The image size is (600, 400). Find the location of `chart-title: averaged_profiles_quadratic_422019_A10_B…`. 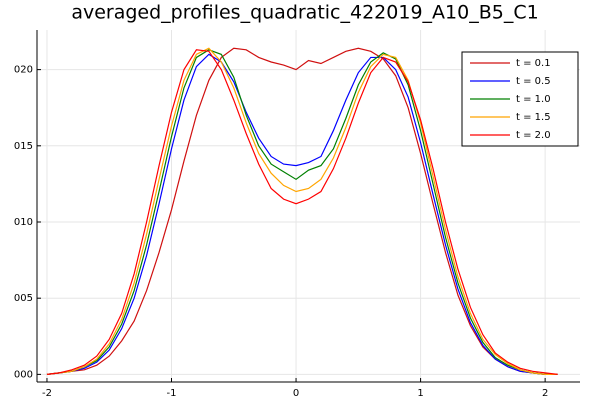

chart-title: averaged_profiles_quadratic_422019_A10_B… is located at coordinates (304, 13).